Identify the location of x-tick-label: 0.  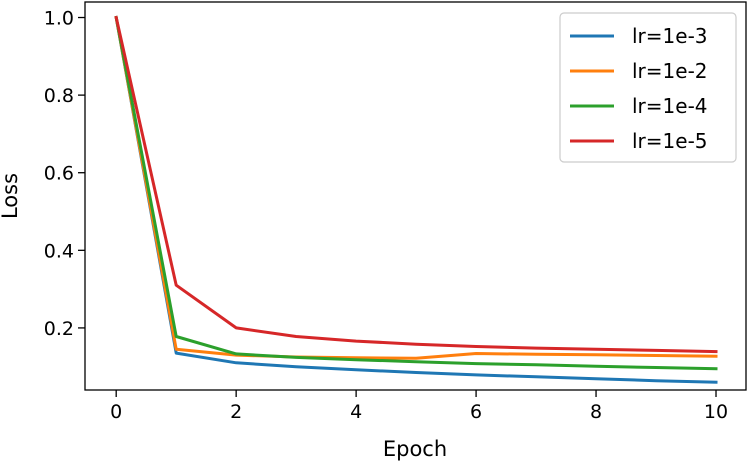
(116, 412).